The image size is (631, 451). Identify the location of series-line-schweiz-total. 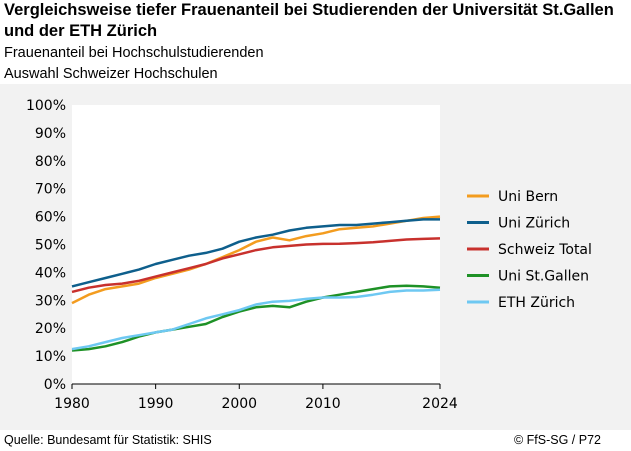
(256, 265).